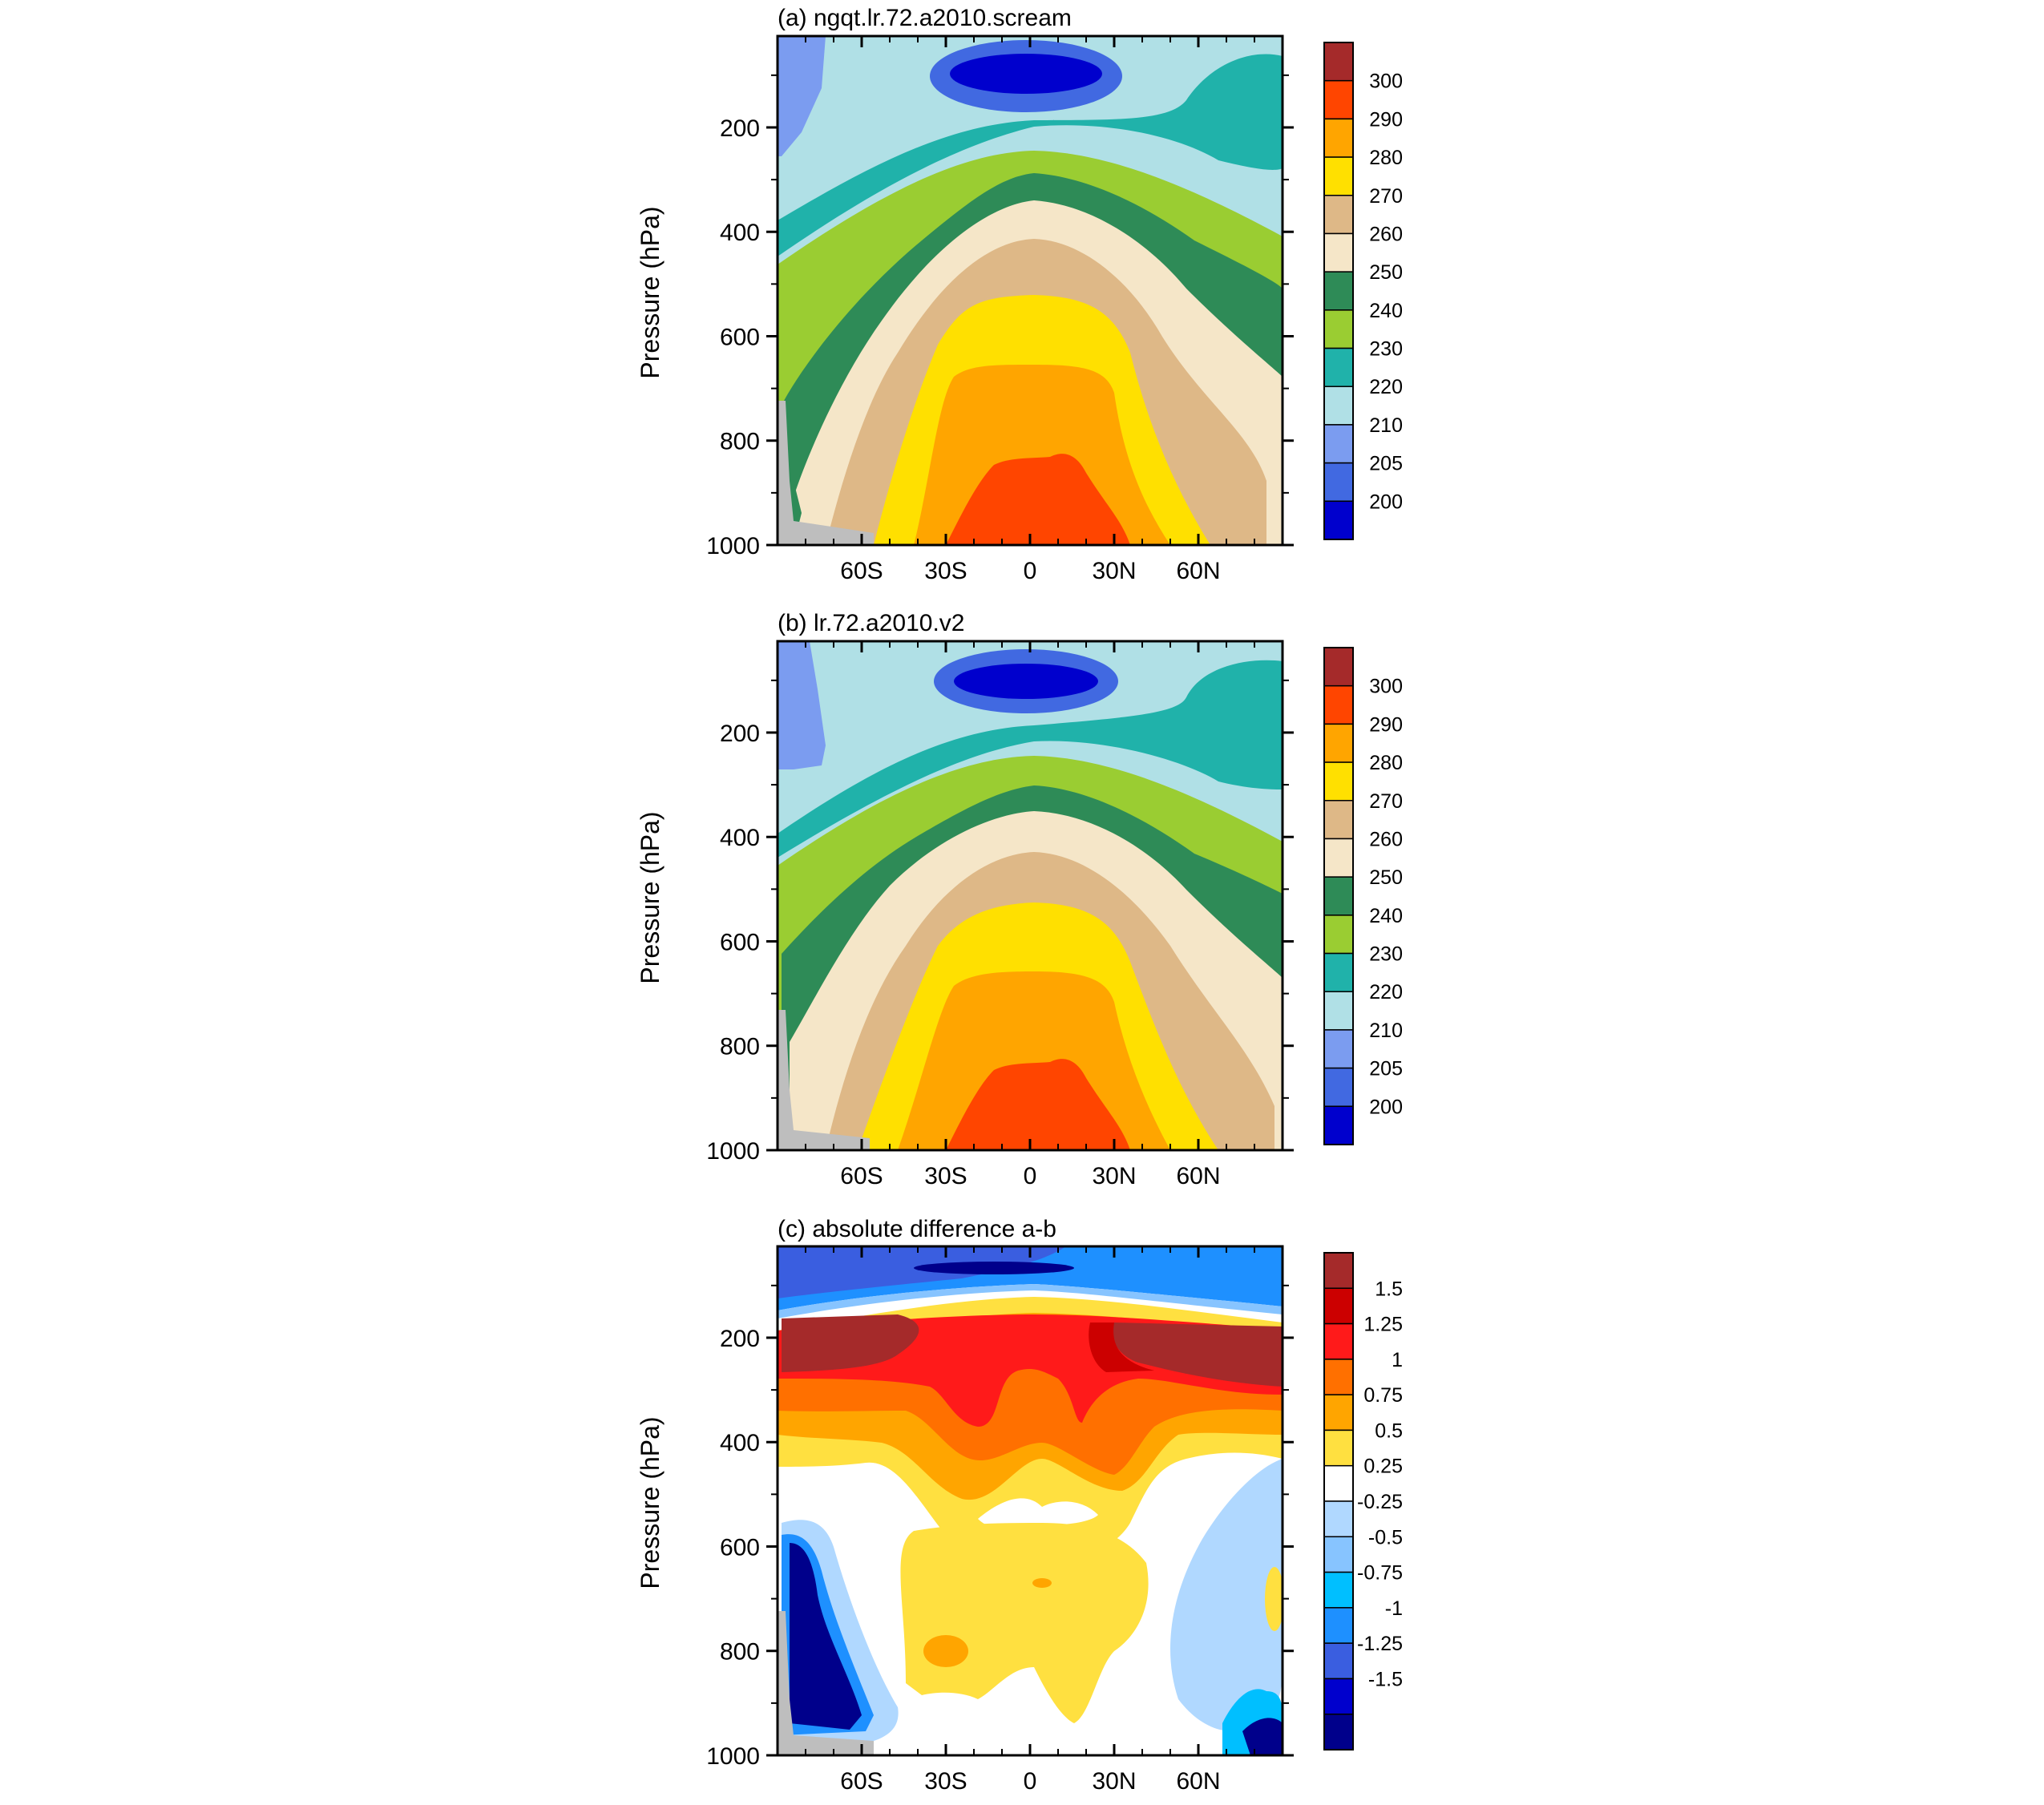 The height and width of the screenshot is (1805, 2044). I want to click on panel-a-ylabel: Pressure (hPa), so click(650, 292).